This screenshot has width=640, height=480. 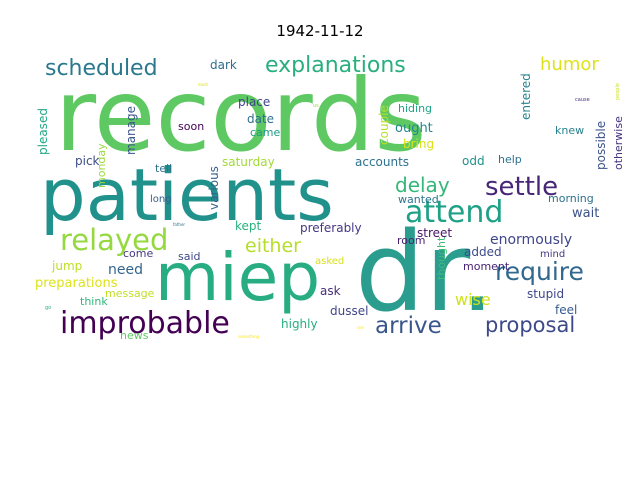 What do you see at coordinates (331, 228) in the screenshot?
I see `word-preferably: preferably` at bounding box center [331, 228].